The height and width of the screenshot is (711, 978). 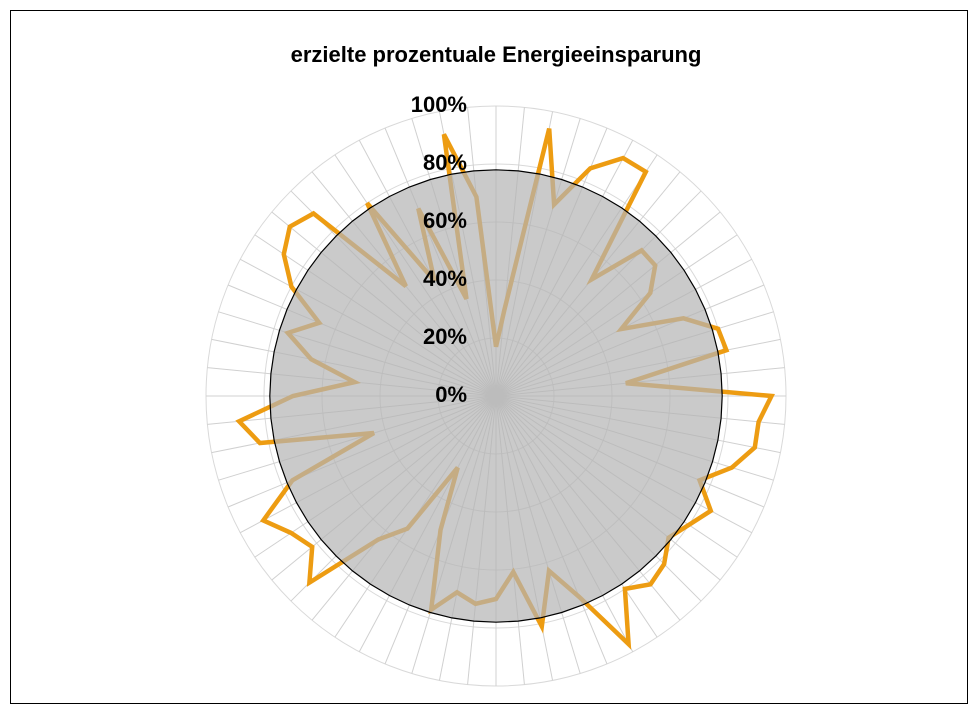 What do you see at coordinates (439, 104) in the screenshot?
I see `r-tick-label: 100%` at bounding box center [439, 104].